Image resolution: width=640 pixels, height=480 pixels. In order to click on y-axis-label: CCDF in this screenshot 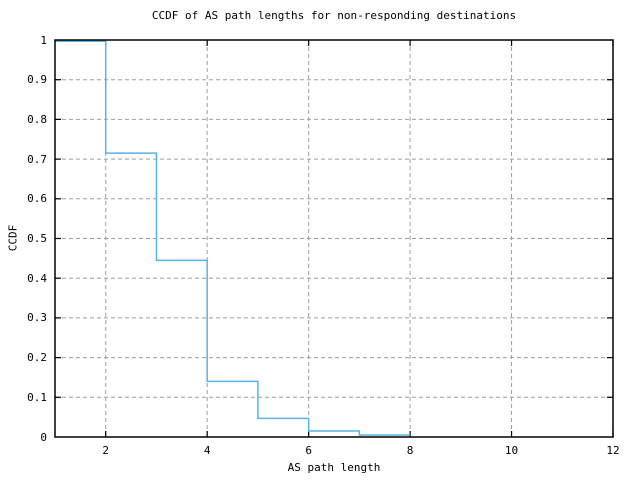, I will do `click(13, 238)`.